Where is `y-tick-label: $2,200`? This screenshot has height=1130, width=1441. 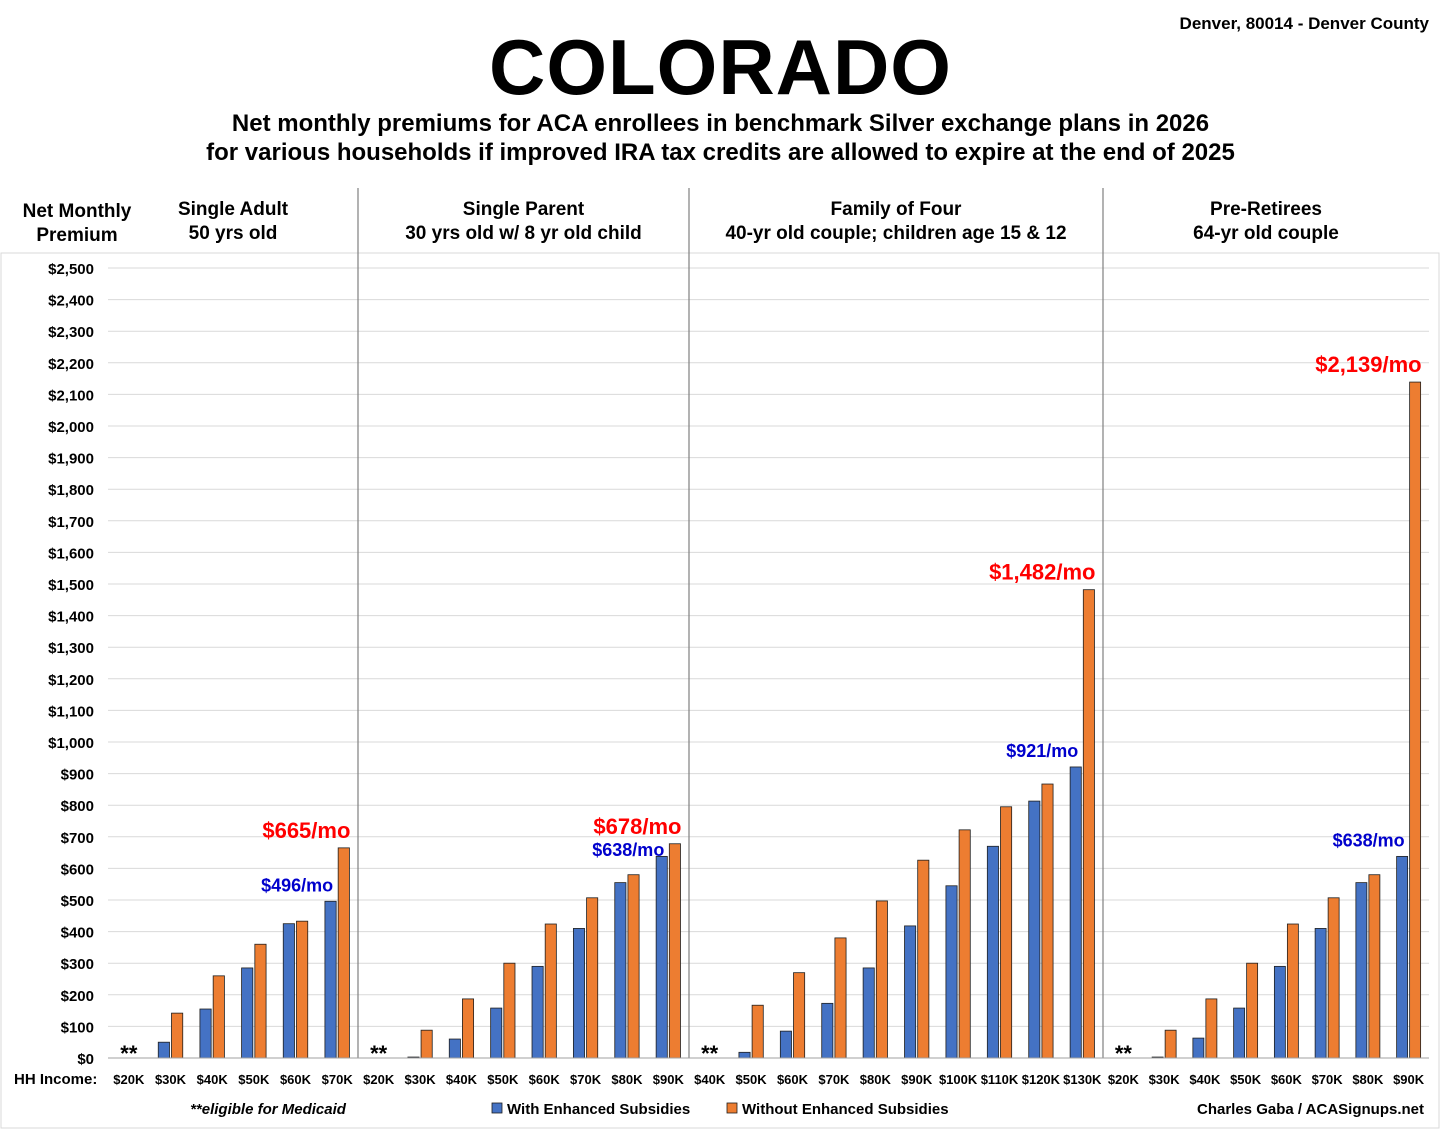
y-tick-label: $2,200 is located at coordinates (71, 364).